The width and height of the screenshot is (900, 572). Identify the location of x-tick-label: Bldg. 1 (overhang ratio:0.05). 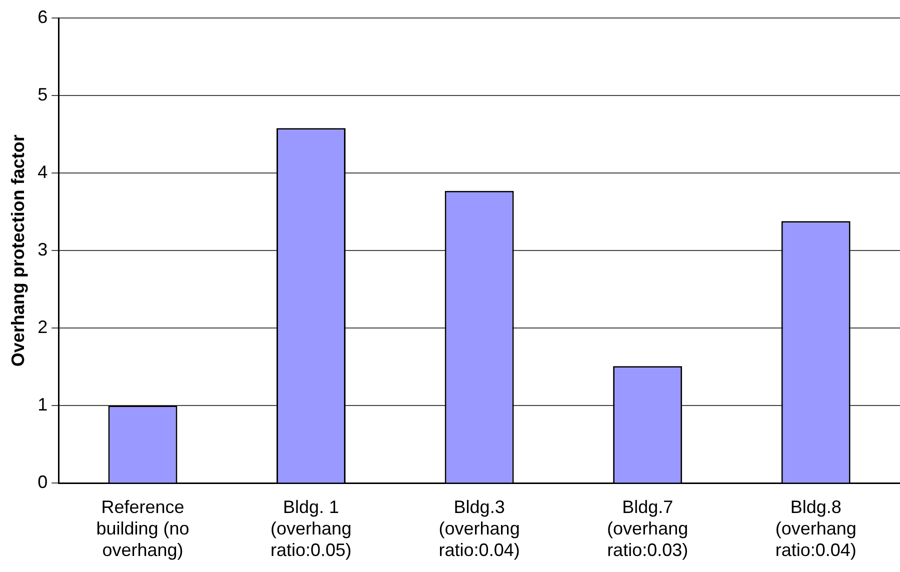
(311, 528).